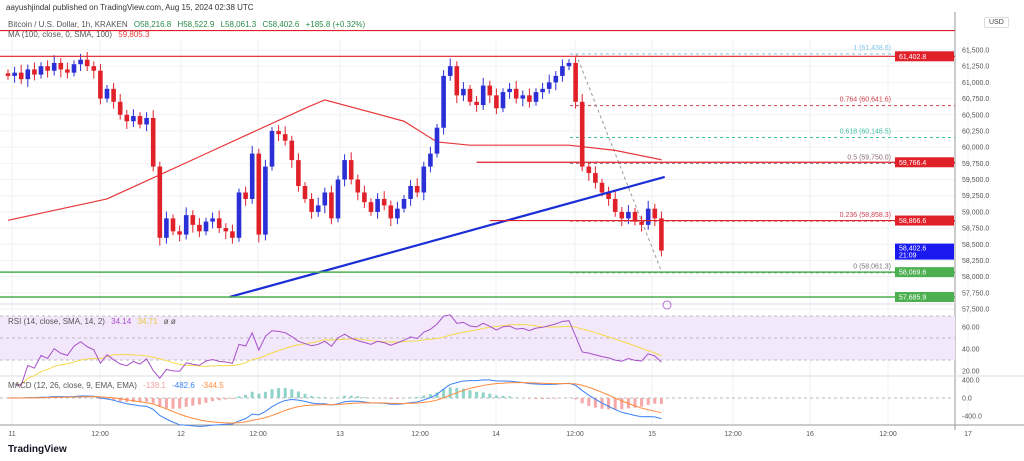 The image size is (1024, 461). What do you see at coordinates (338, 350) in the screenshot?
I see `rsi-line` at bounding box center [338, 350].